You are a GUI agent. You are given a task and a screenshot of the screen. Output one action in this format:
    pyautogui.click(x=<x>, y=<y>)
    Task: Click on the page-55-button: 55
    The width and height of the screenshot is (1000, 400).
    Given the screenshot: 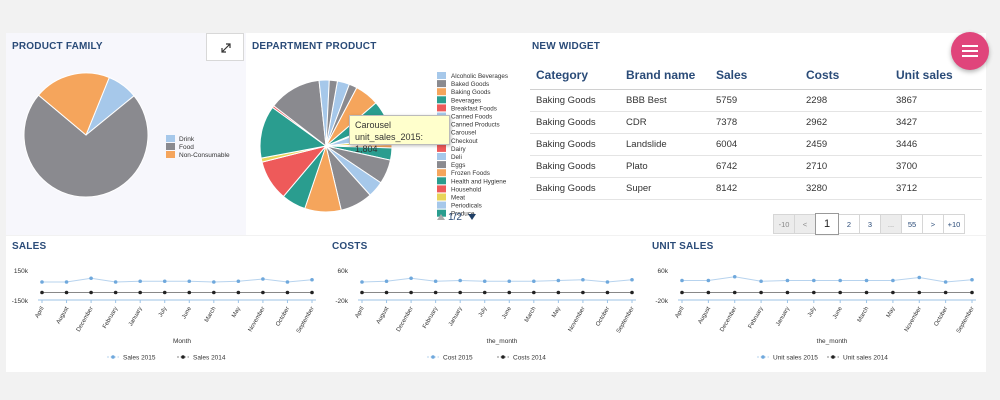 What is the action you would take?
    pyautogui.click(x=912, y=224)
    